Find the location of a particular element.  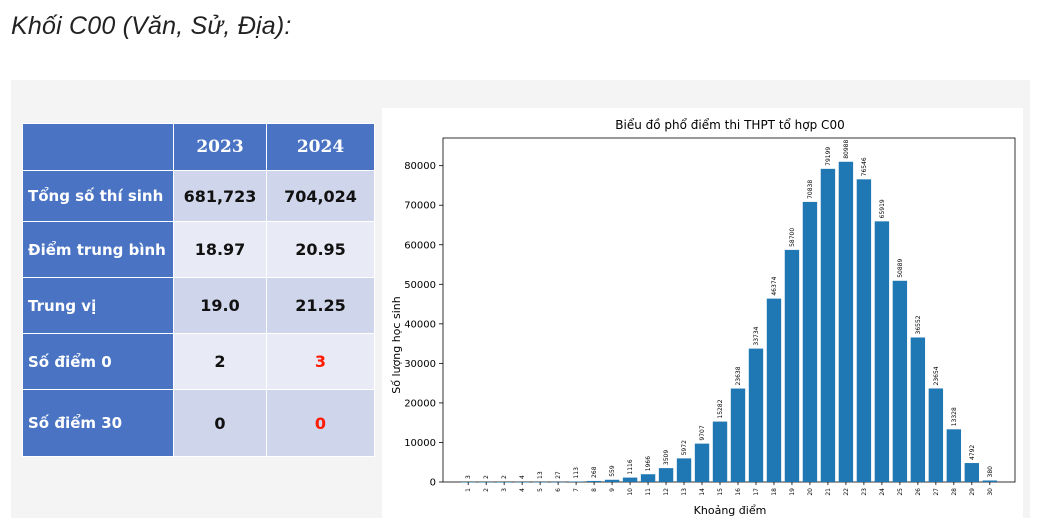

data-label: 36552 is located at coordinates (918, 324).